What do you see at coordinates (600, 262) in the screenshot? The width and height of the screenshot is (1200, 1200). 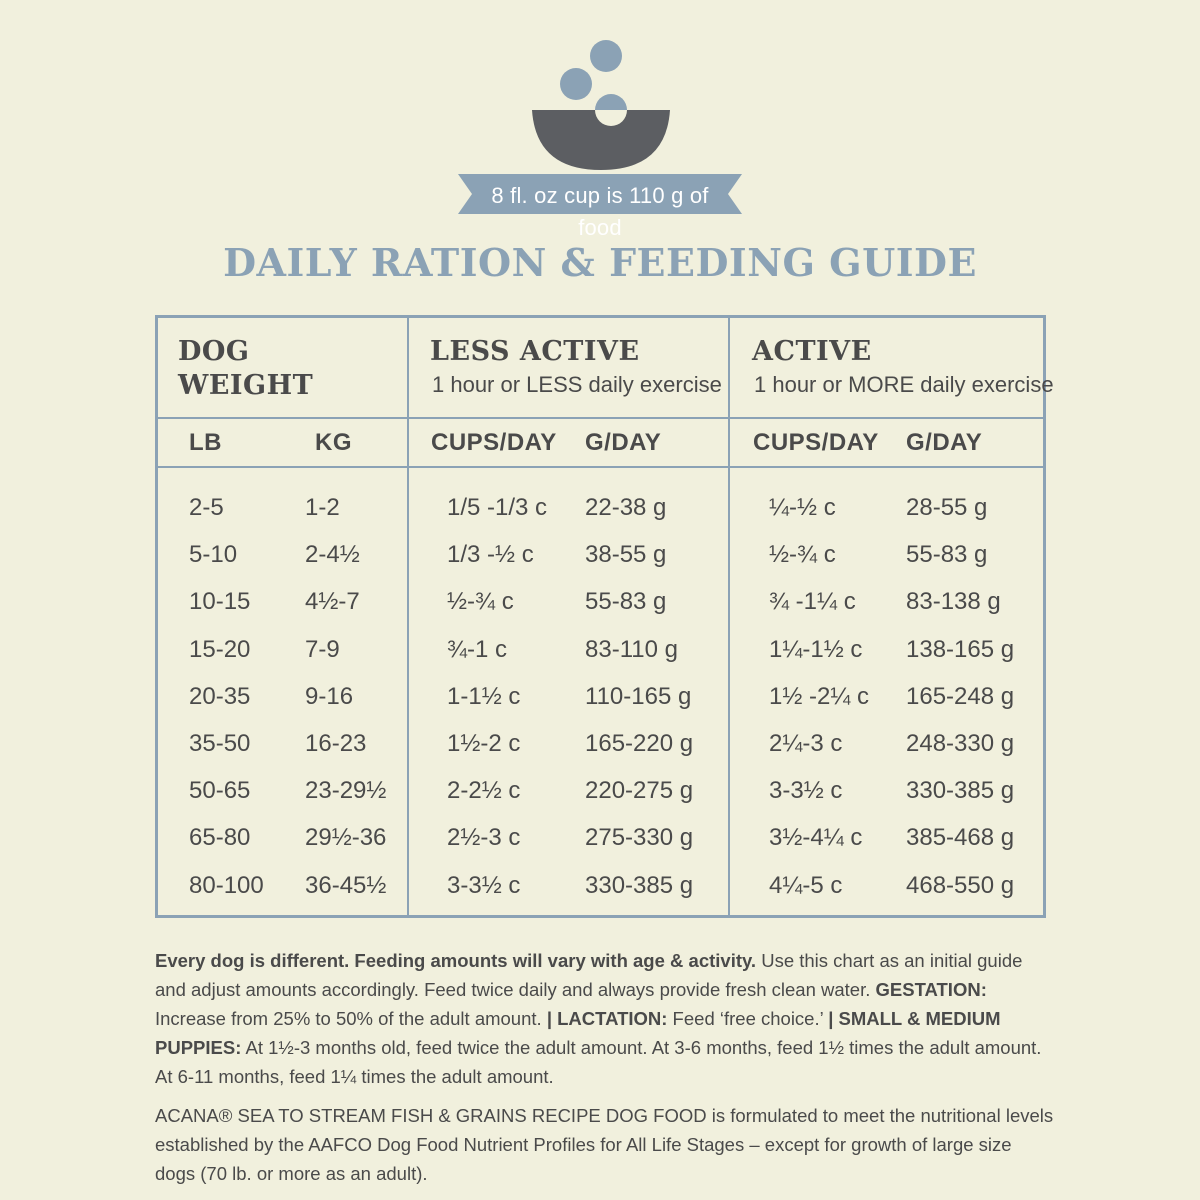 I see `page-title: DAILY RATION & FEEDING GUIDE` at bounding box center [600, 262].